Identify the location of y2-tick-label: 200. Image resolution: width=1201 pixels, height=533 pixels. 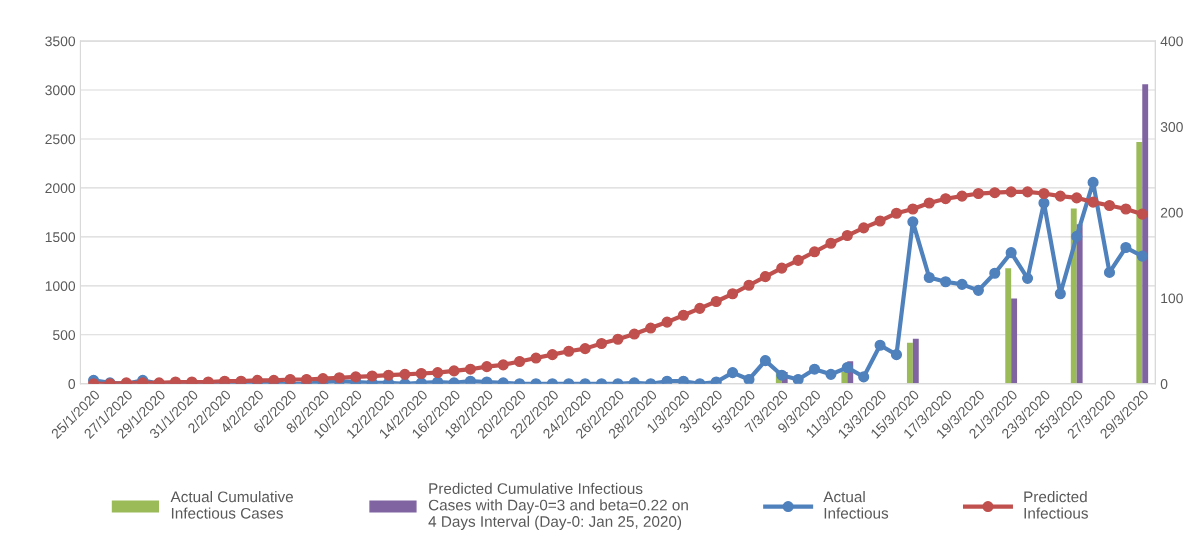
(1171, 212).